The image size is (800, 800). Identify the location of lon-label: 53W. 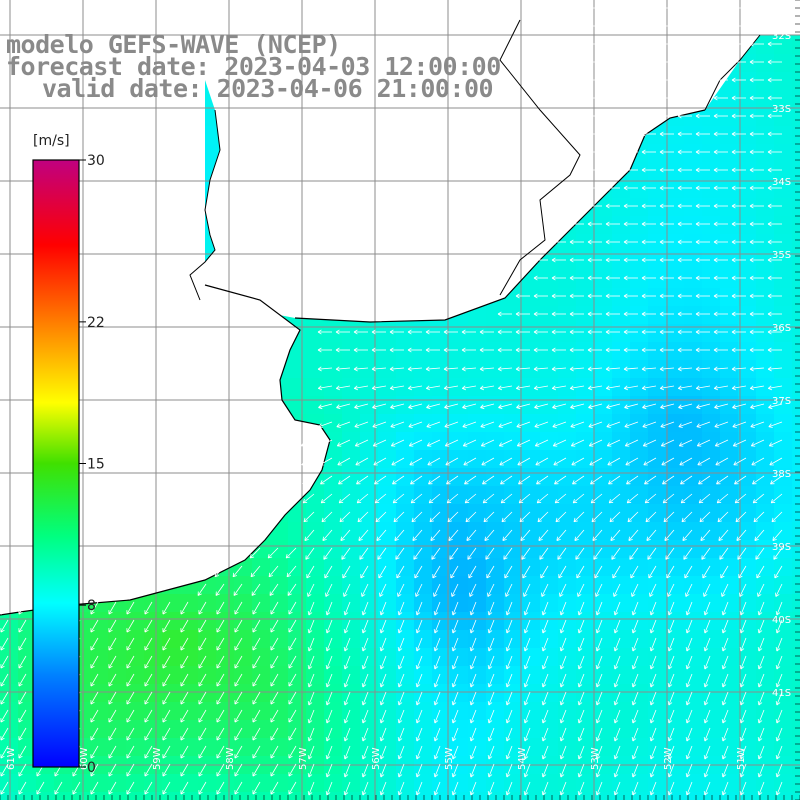
(595, 758).